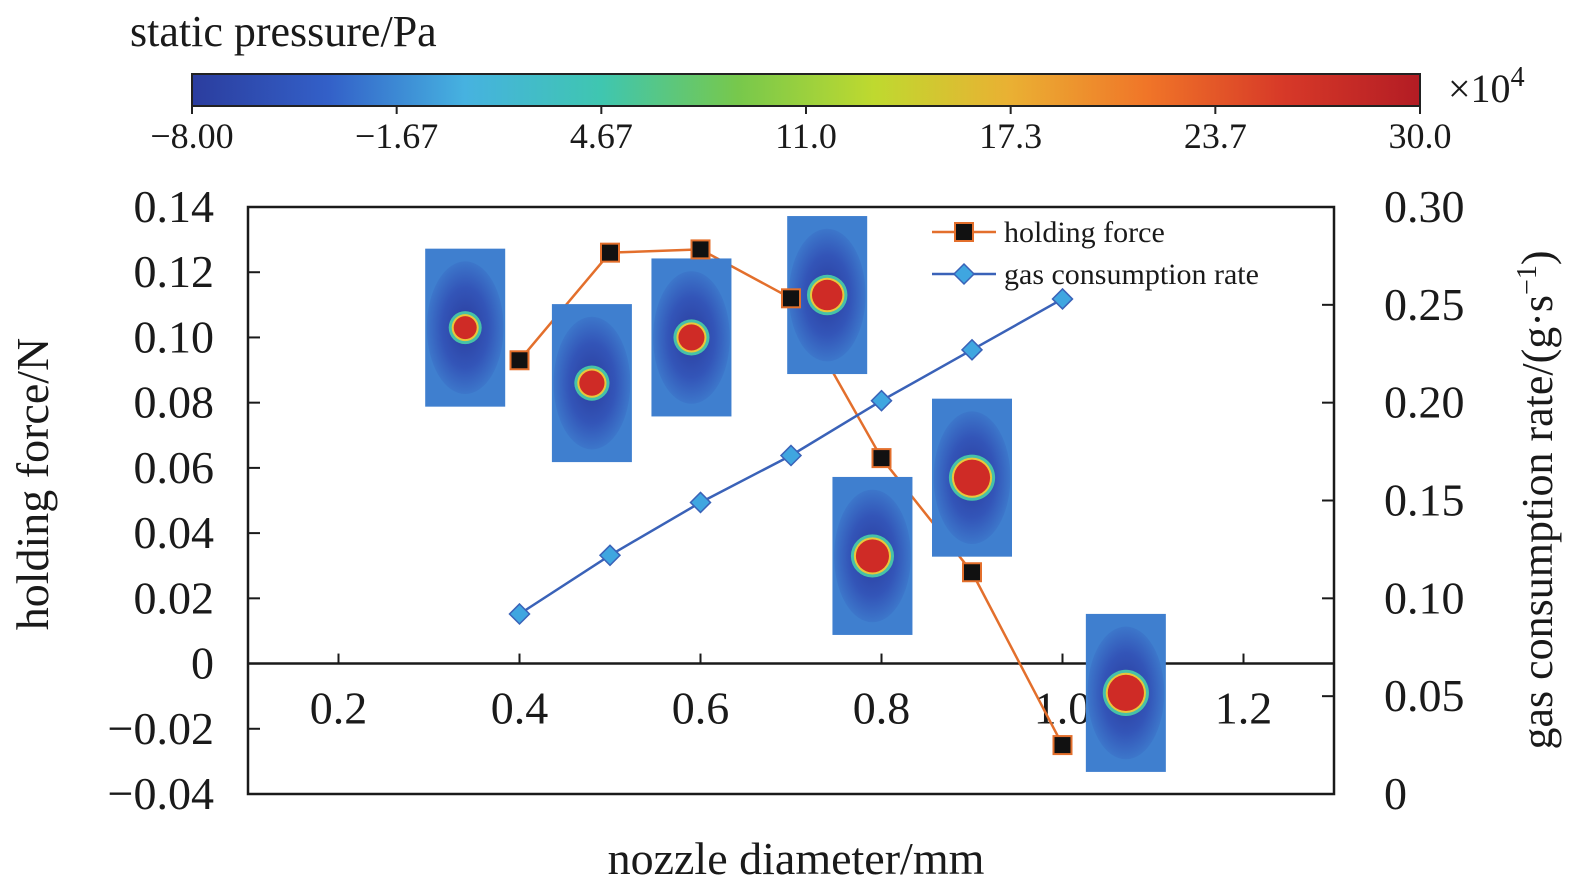 Image resolution: width=1575 pixels, height=896 pixels. What do you see at coordinates (1395, 793) in the screenshot?
I see `y2-tick-label: 0` at bounding box center [1395, 793].